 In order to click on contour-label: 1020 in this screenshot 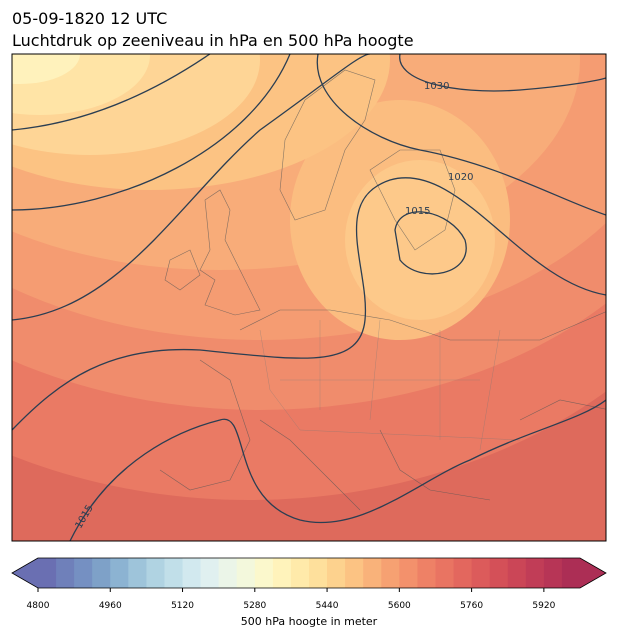, I will do `click(460, 177)`.